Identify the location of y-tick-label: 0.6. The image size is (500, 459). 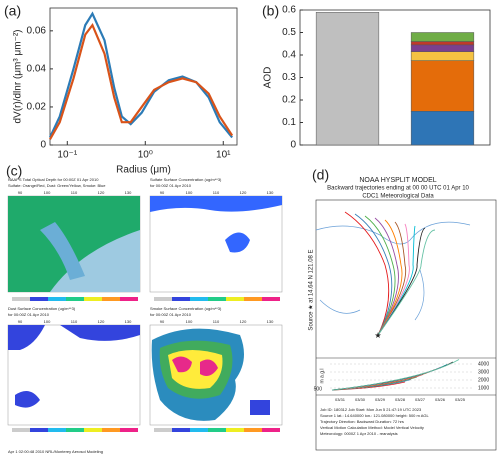
(289, 10).